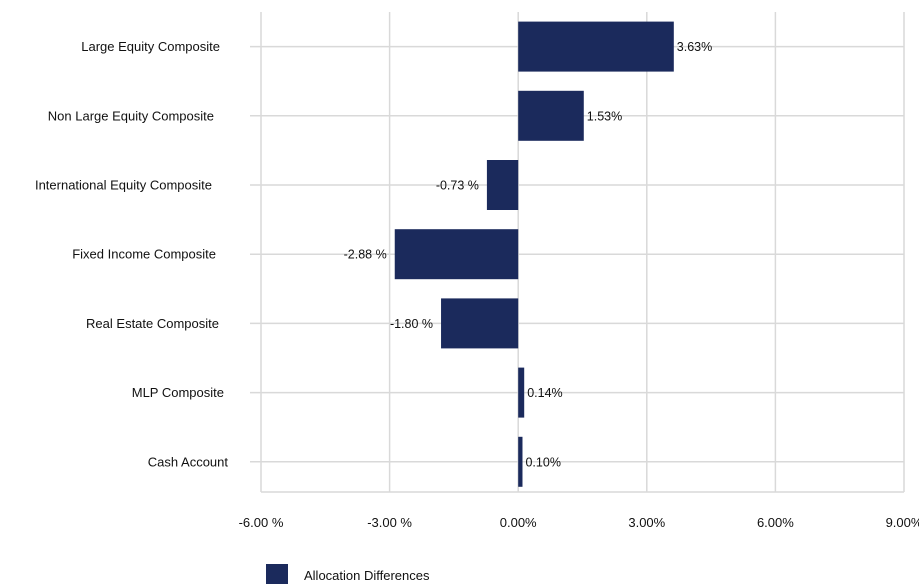 The height and width of the screenshot is (586, 919). Describe the element at coordinates (178, 392) in the screenshot. I see `category-label: MLP Composite` at that location.